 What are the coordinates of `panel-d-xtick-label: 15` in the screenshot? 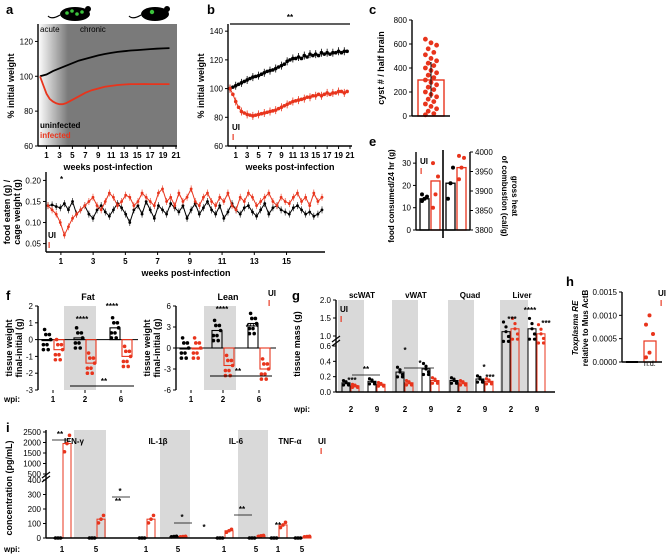 It's located at (286, 261).